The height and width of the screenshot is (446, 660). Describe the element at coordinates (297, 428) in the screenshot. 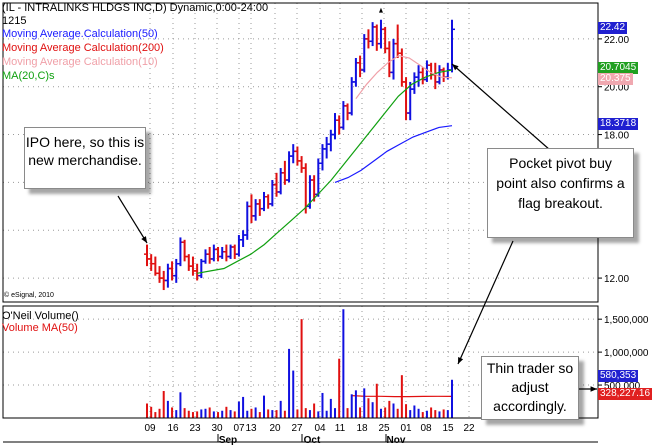

I see `date-tick-label: 27` at that location.